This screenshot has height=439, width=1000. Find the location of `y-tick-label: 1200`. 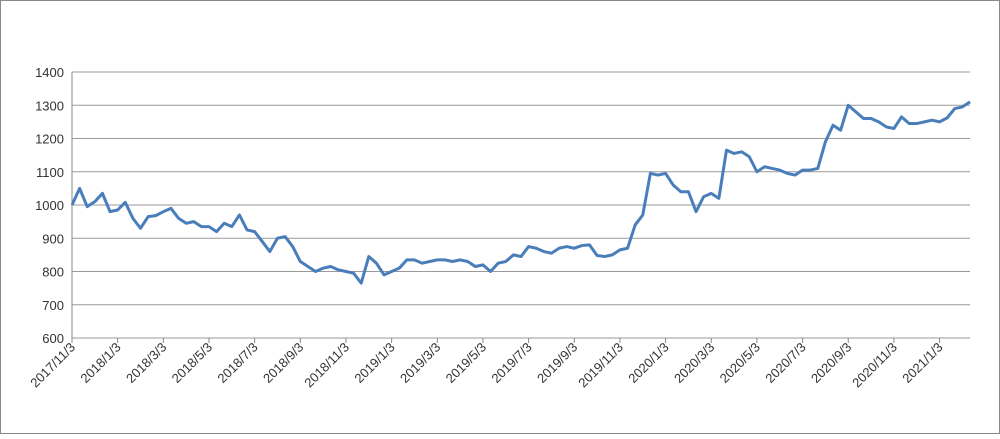

y-tick-label: 1200 is located at coordinates (49, 139).